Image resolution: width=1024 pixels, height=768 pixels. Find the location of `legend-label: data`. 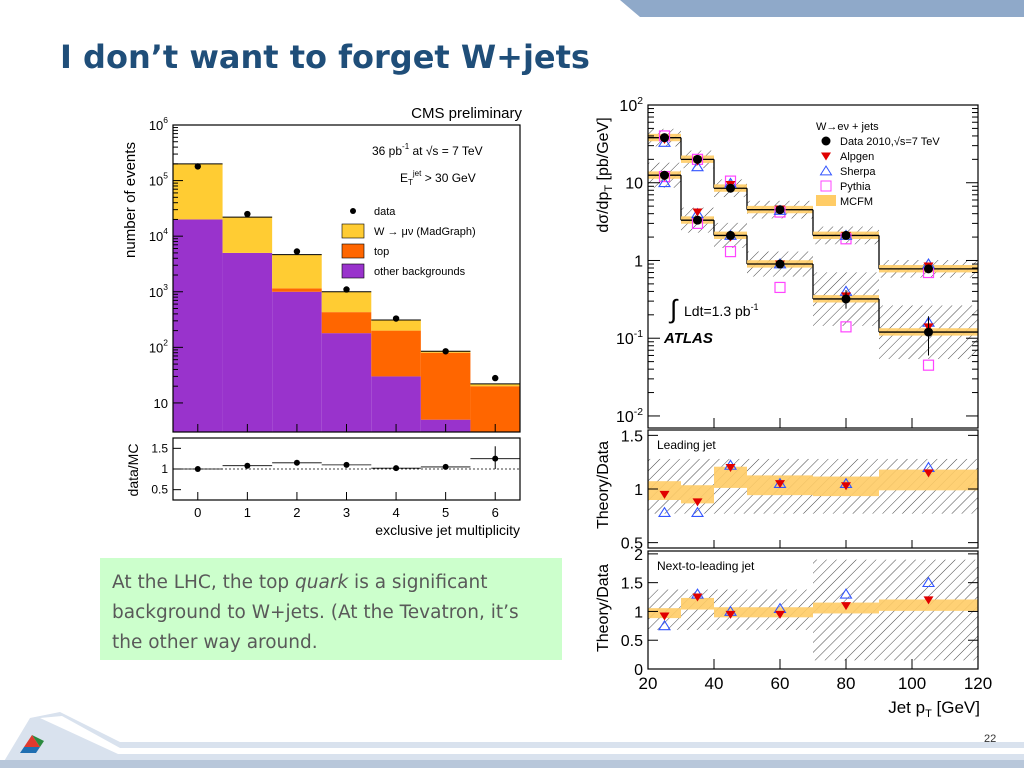

legend-label: data is located at coordinates (385, 212).